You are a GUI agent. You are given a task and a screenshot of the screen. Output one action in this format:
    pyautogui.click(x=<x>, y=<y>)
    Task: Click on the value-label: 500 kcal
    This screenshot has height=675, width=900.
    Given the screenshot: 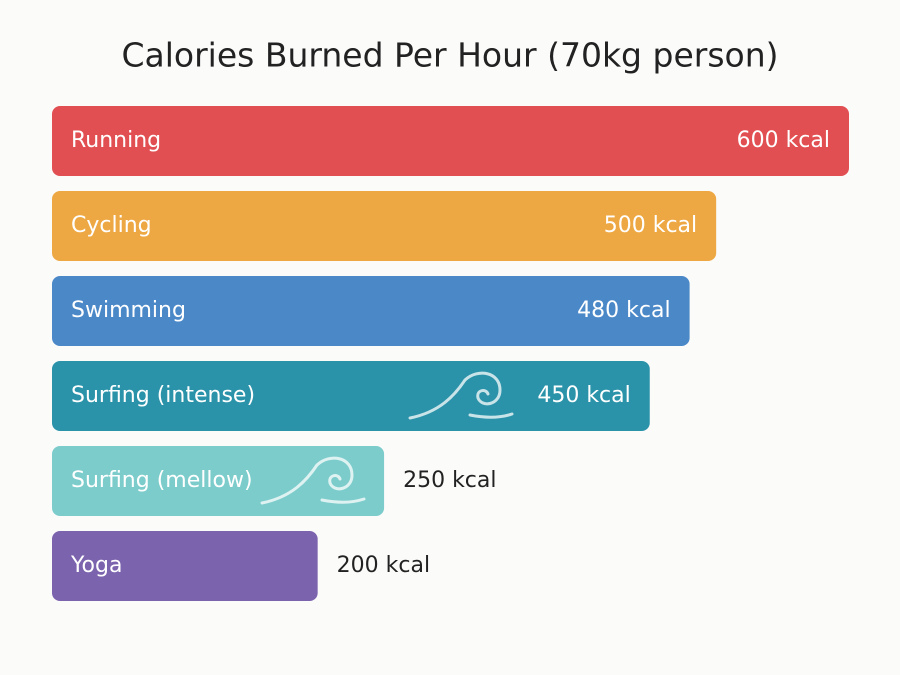 What is the action you would take?
    pyautogui.click(x=650, y=225)
    